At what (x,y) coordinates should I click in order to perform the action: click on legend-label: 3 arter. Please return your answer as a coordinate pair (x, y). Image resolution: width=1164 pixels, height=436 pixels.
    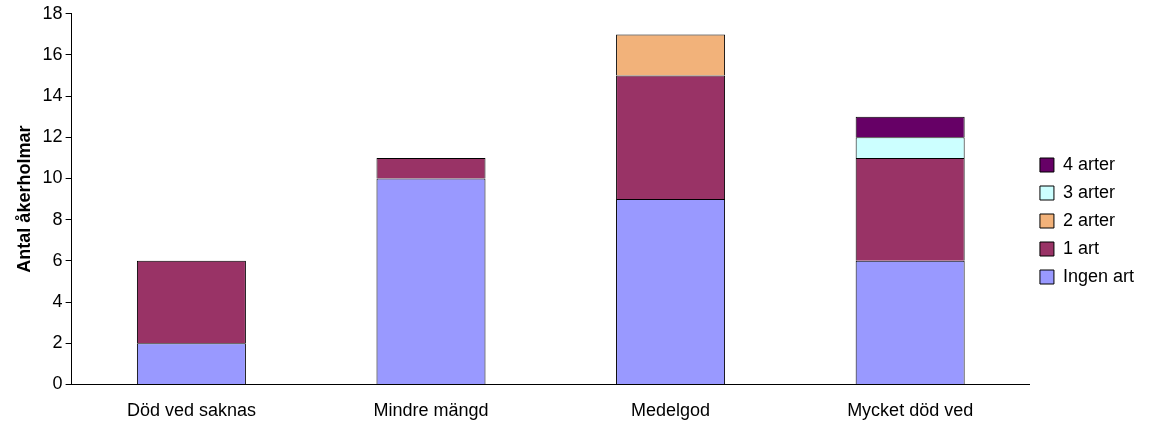
    Looking at the image, I should click on (1088, 191).